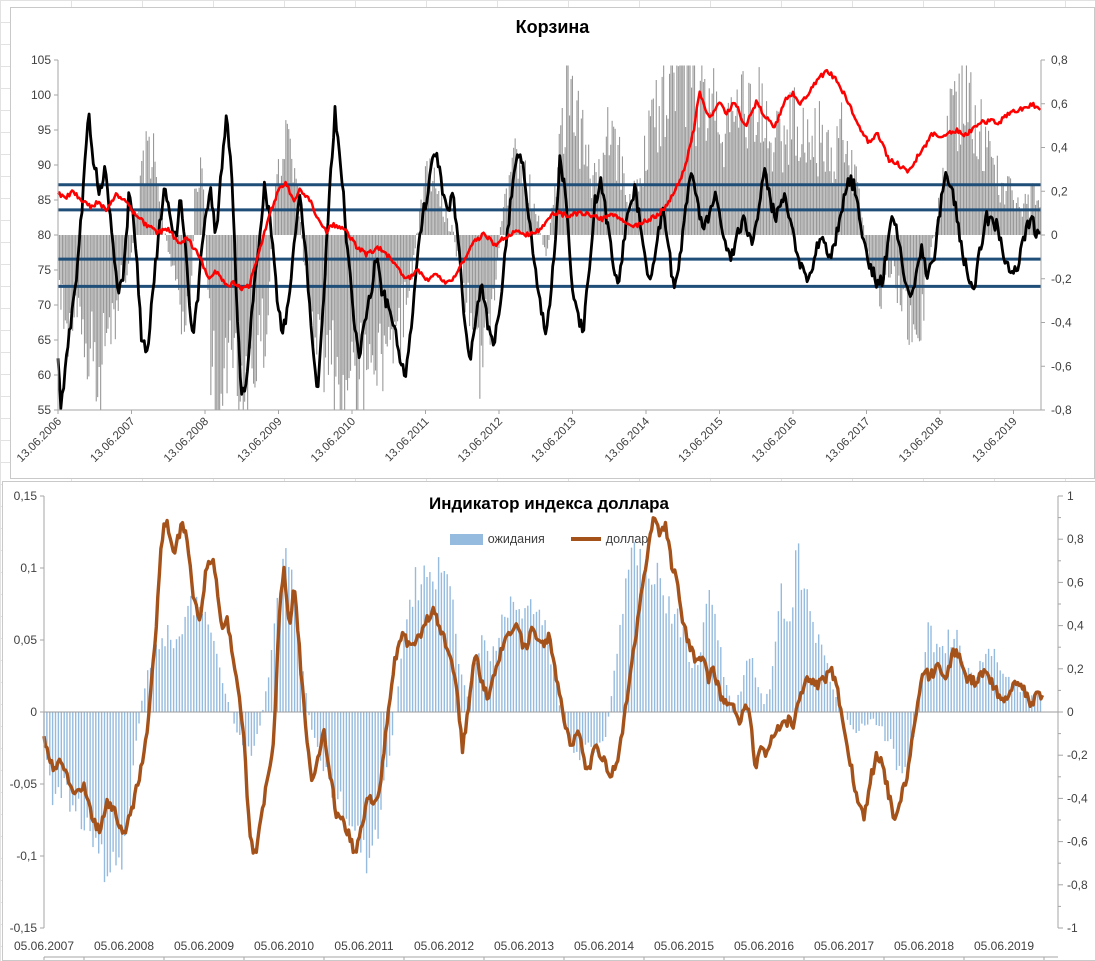  Describe the element at coordinates (45, 375) in the screenshot. I see `axis-tick-label: 60` at that location.